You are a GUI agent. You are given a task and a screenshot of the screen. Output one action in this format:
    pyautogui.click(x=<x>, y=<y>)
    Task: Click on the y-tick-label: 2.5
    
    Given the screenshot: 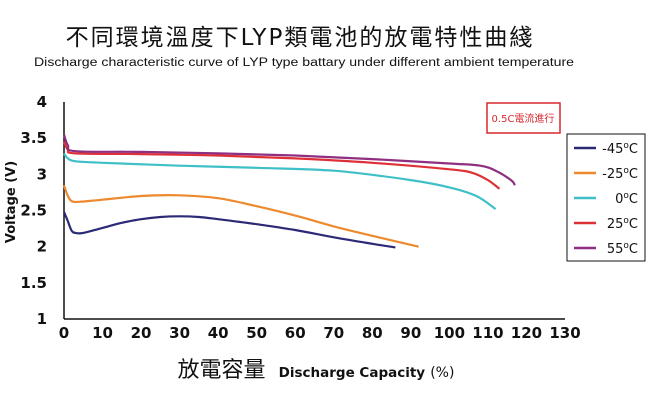 What is the action you would take?
    pyautogui.click(x=33, y=211)
    